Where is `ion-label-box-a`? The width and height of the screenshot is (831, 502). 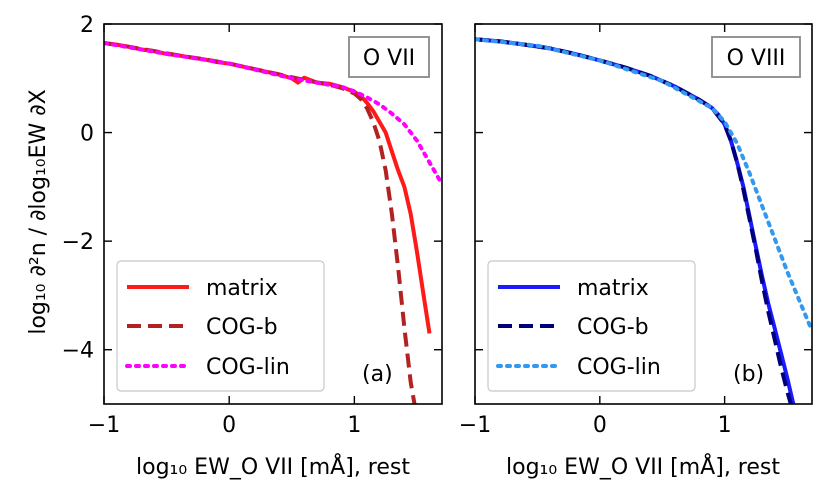
ion-label-box-a is located at coordinates (389, 57).